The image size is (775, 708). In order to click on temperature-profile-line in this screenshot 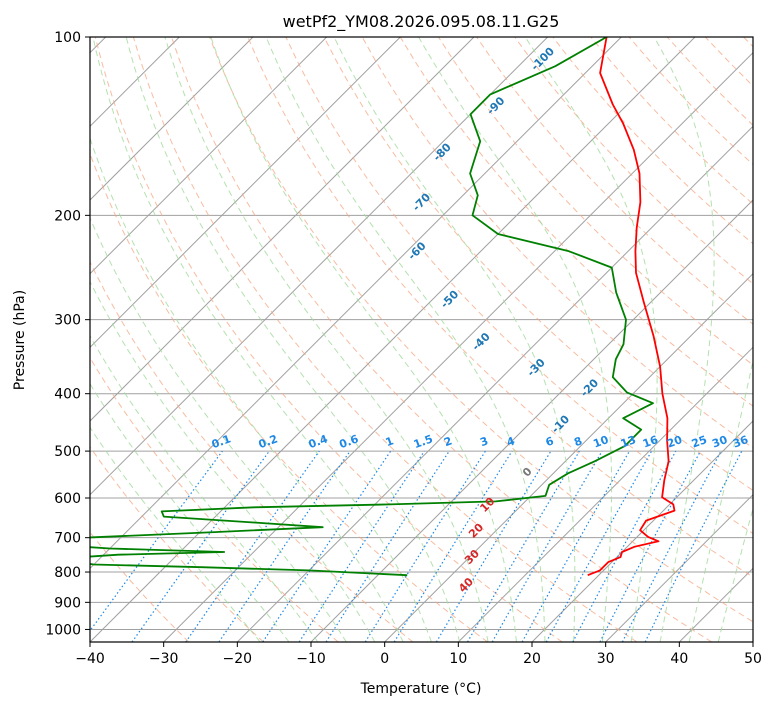, I will do `click(631, 307)`.